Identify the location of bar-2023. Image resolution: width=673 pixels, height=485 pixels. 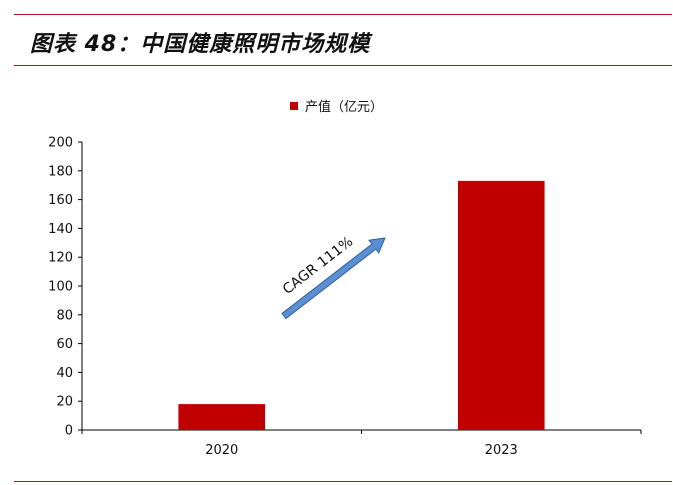
(501, 305).